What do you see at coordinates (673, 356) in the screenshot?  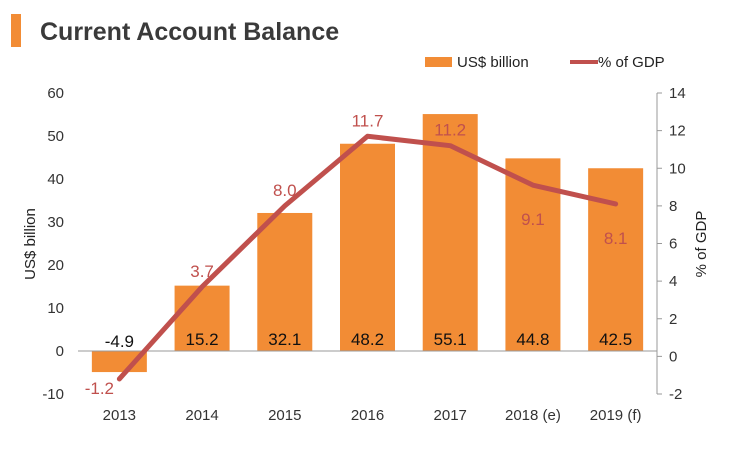 I see `y2-tick-label: 0` at bounding box center [673, 356].